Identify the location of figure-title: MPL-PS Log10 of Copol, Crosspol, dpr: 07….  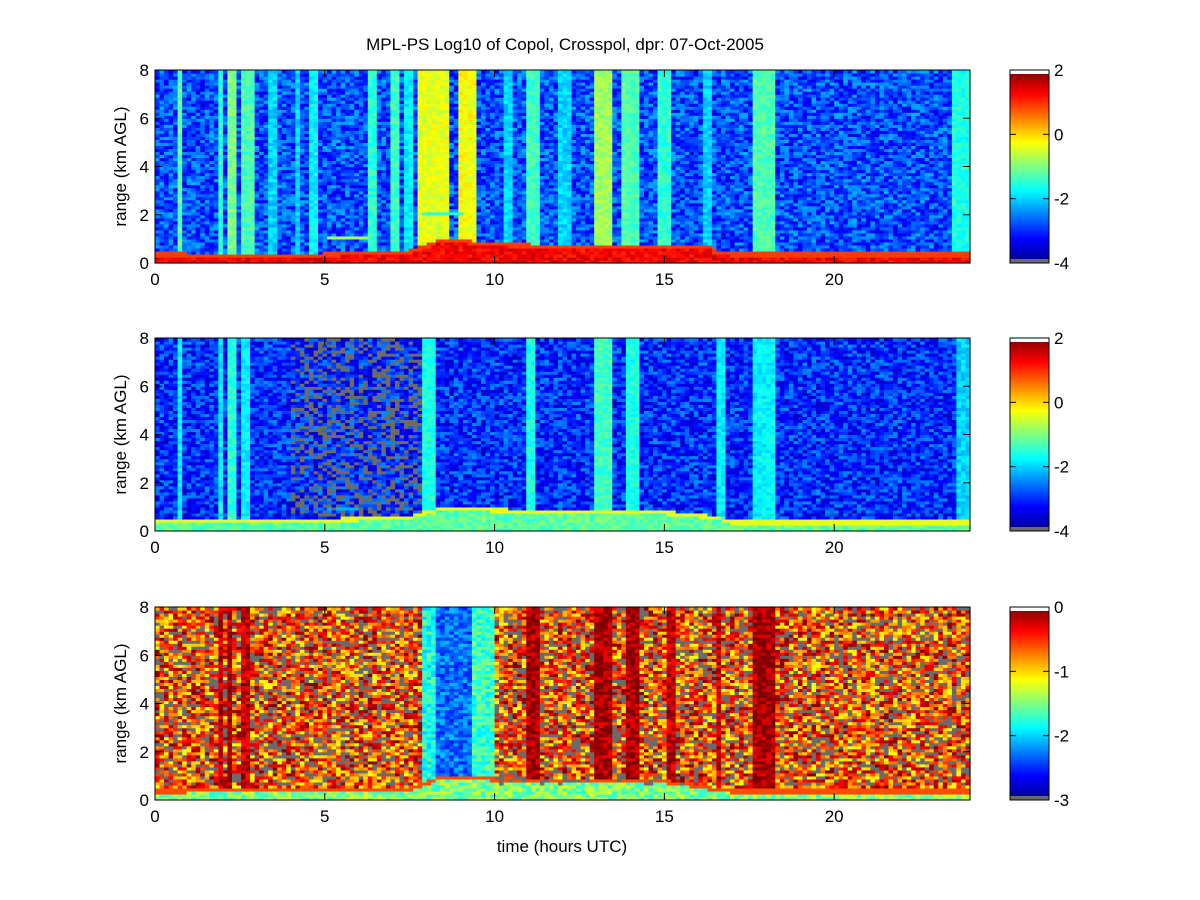
(565, 44).